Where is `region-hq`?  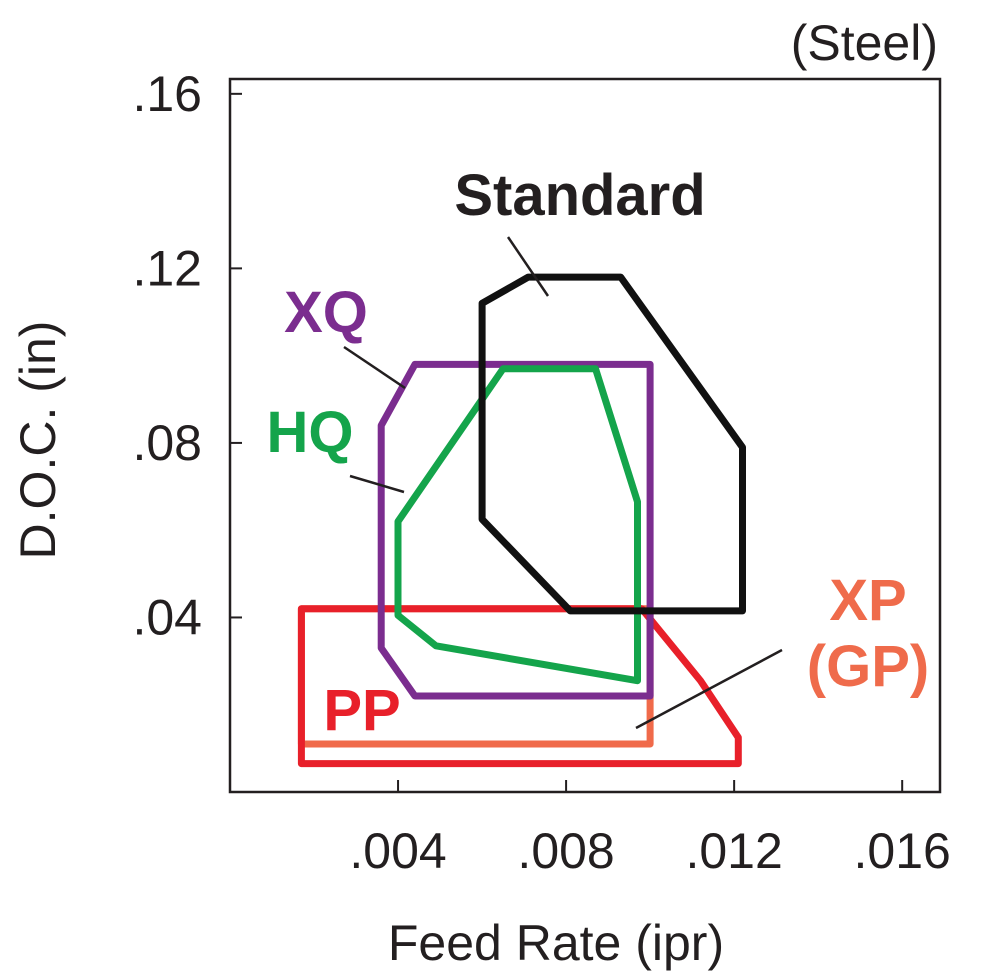 region-hq is located at coordinates (517, 525).